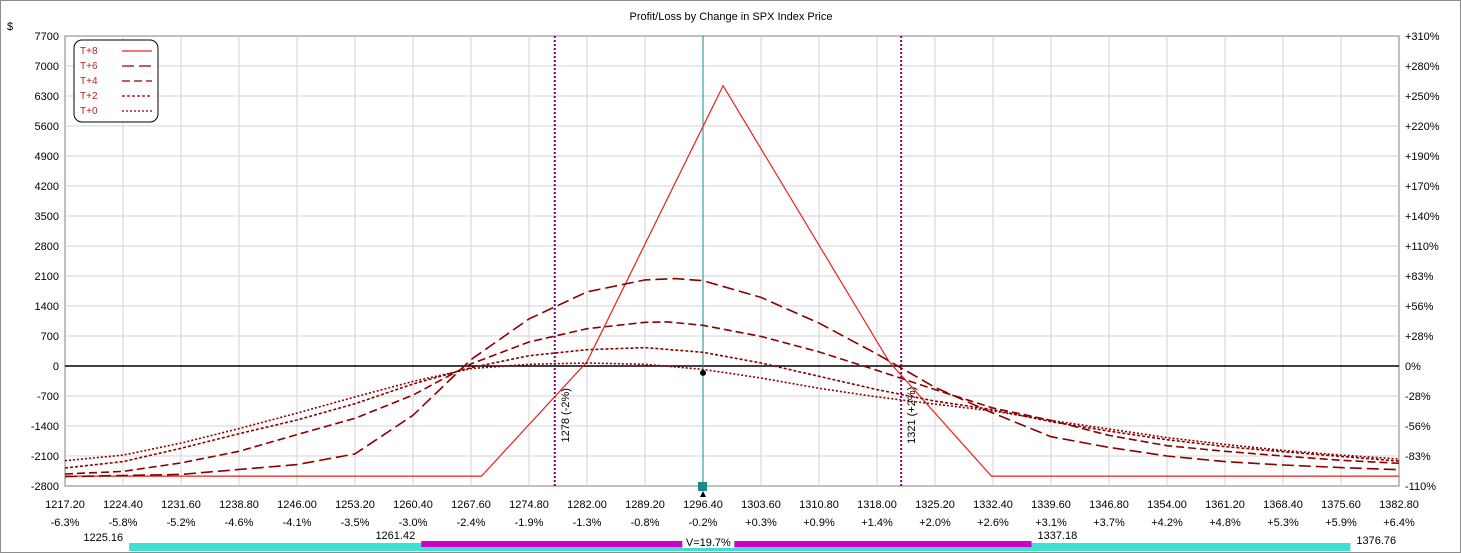 Image resolution: width=1461 pixels, height=553 pixels. What do you see at coordinates (65, 505) in the screenshot?
I see `x-tick-label: 1217.20` at bounding box center [65, 505].